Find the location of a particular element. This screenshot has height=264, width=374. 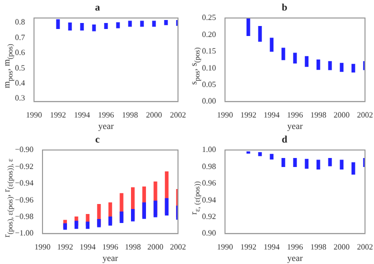

y-tick-label: 0.98 is located at coordinates (209, 166).